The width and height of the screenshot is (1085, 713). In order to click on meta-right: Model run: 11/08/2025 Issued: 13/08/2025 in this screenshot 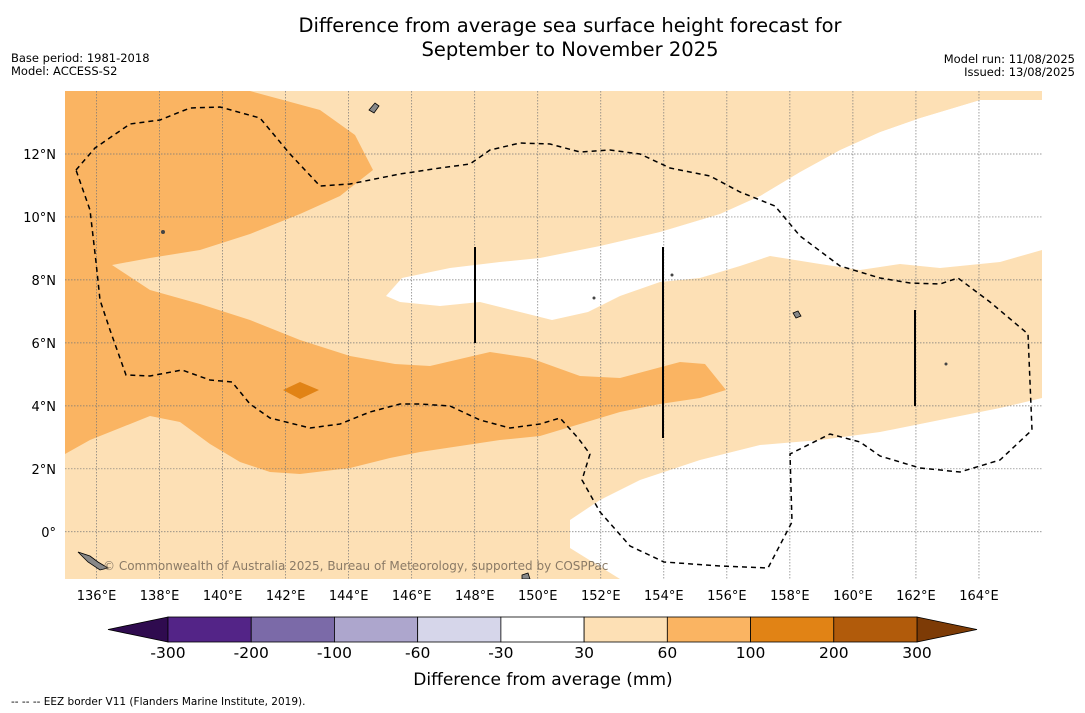, I will do `click(1009, 66)`.